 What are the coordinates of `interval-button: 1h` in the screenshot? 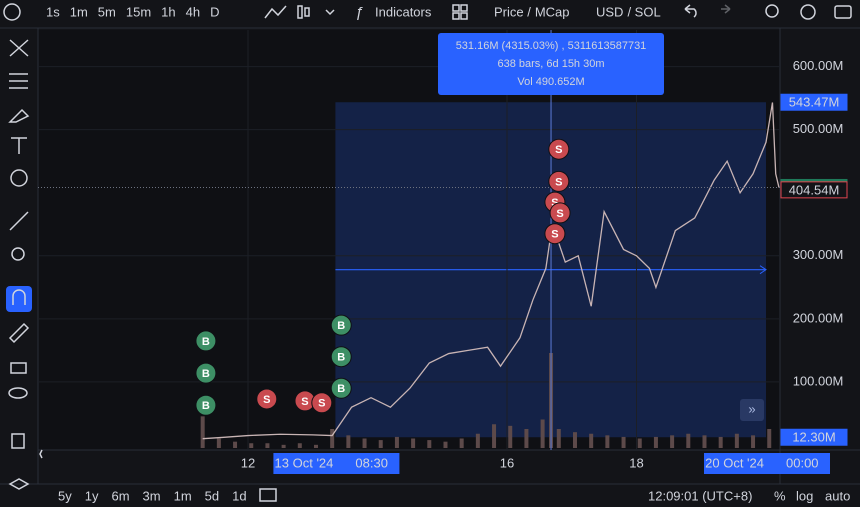 It's located at (168, 11).